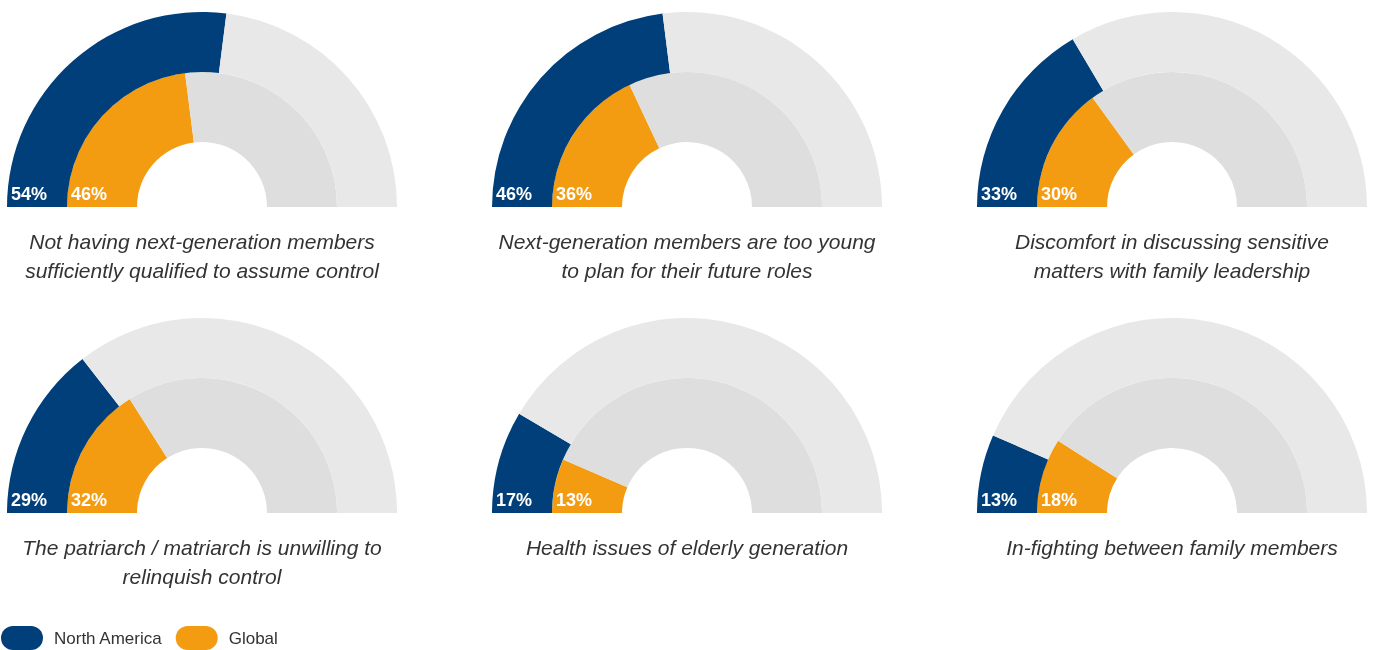  I want to click on text: Not having next-generation members sufficiently qualified to assume control, so click(203, 256).